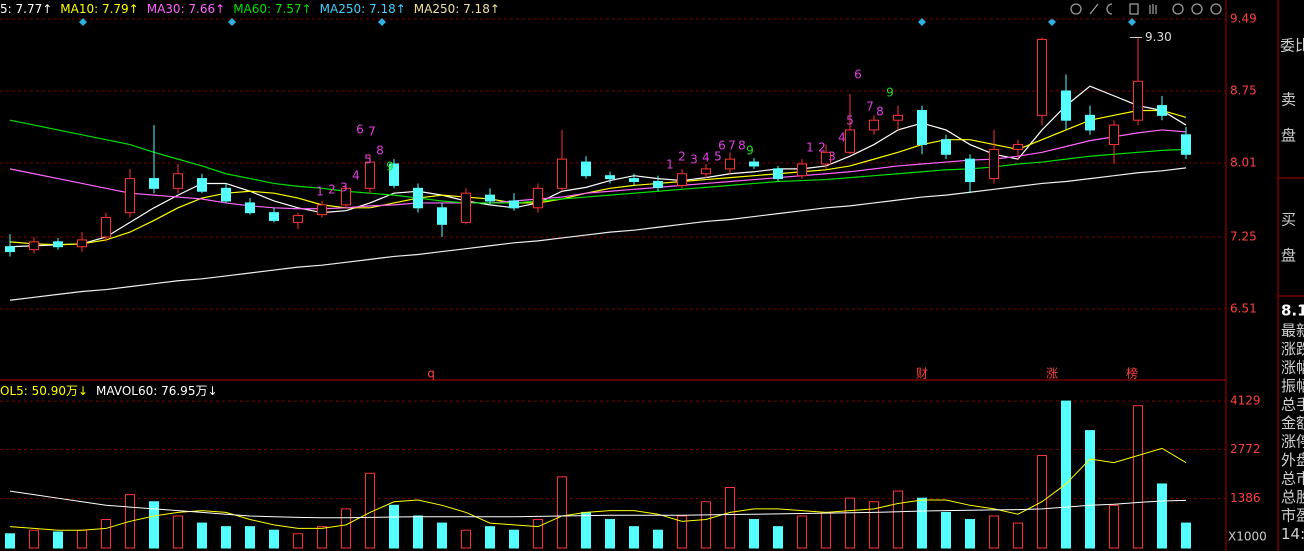 Image resolution: width=1304 pixels, height=551 pixels. What do you see at coordinates (44, 391) in the screenshot?
I see `legend-entry: OL5: 50.90万↓` at bounding box center [44, 391].